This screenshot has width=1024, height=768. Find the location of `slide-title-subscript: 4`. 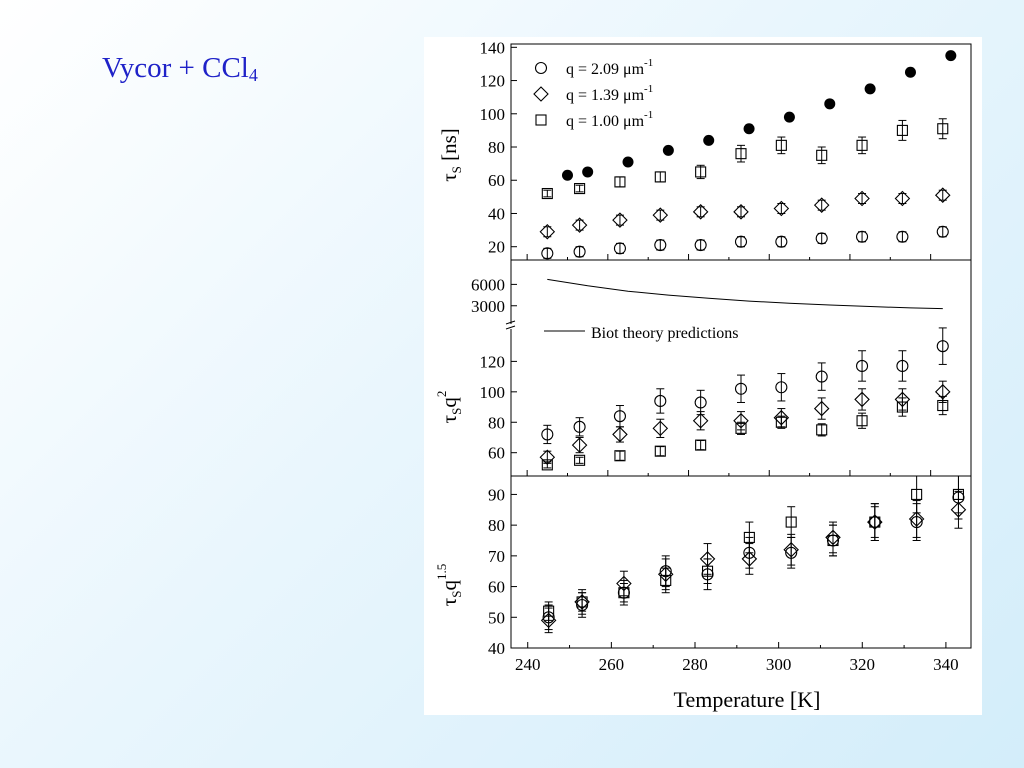

slide-title-subscript: 4 is located at coordinates (253, 75).